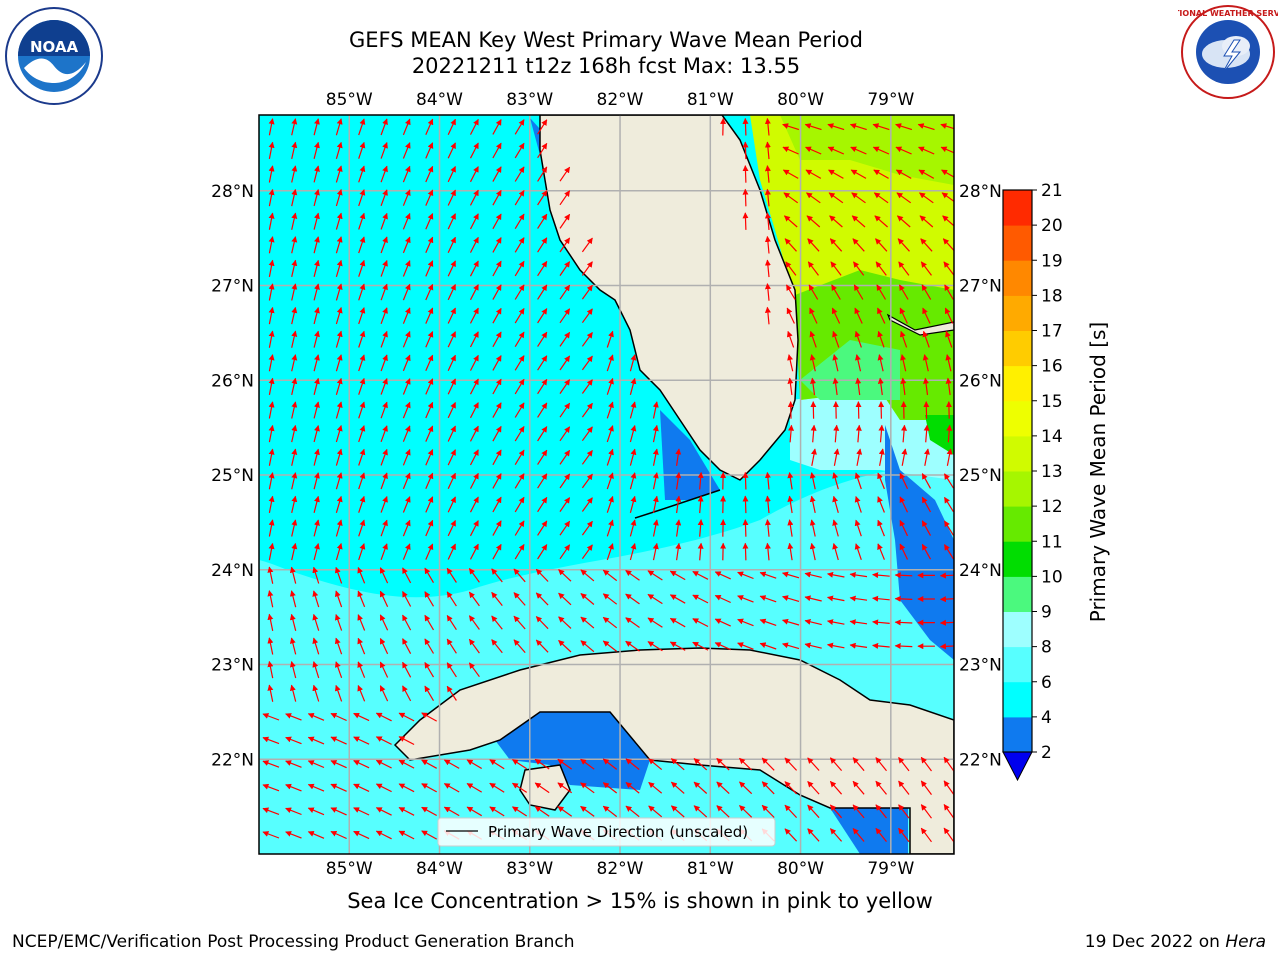  What do you see at coordinates (800, 100) in the screenshot?
I see `lon-label-top: 80°W` at bounding box center [800, 100].